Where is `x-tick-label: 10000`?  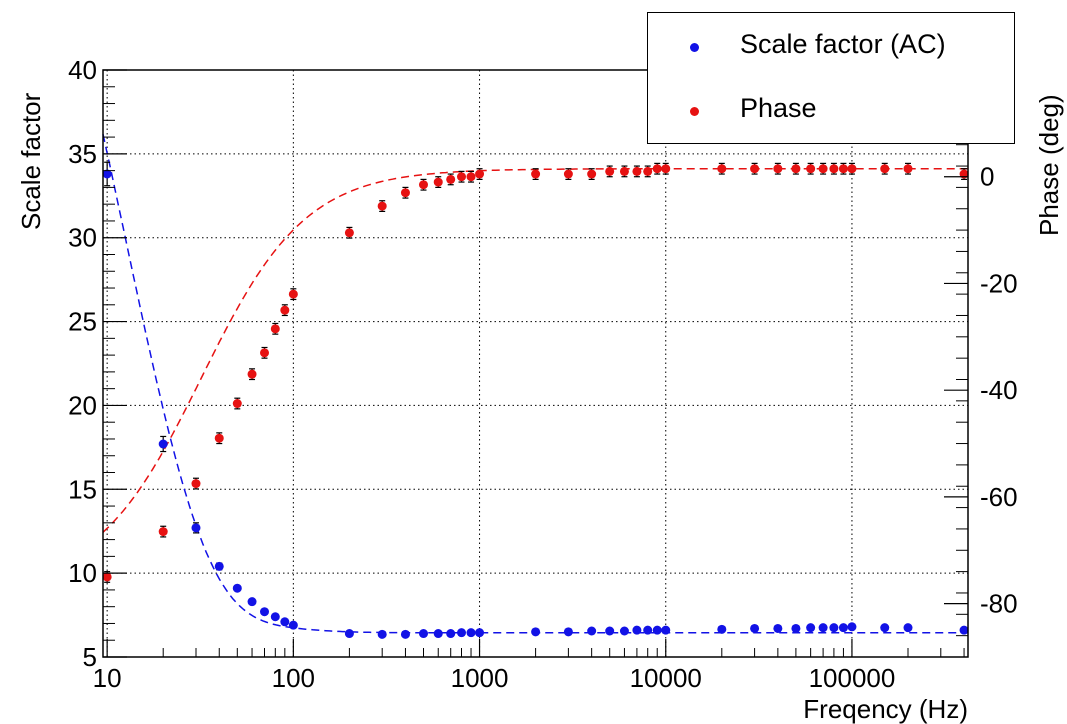
x-tick-label: 10000 is located at coordinates (666, 678).